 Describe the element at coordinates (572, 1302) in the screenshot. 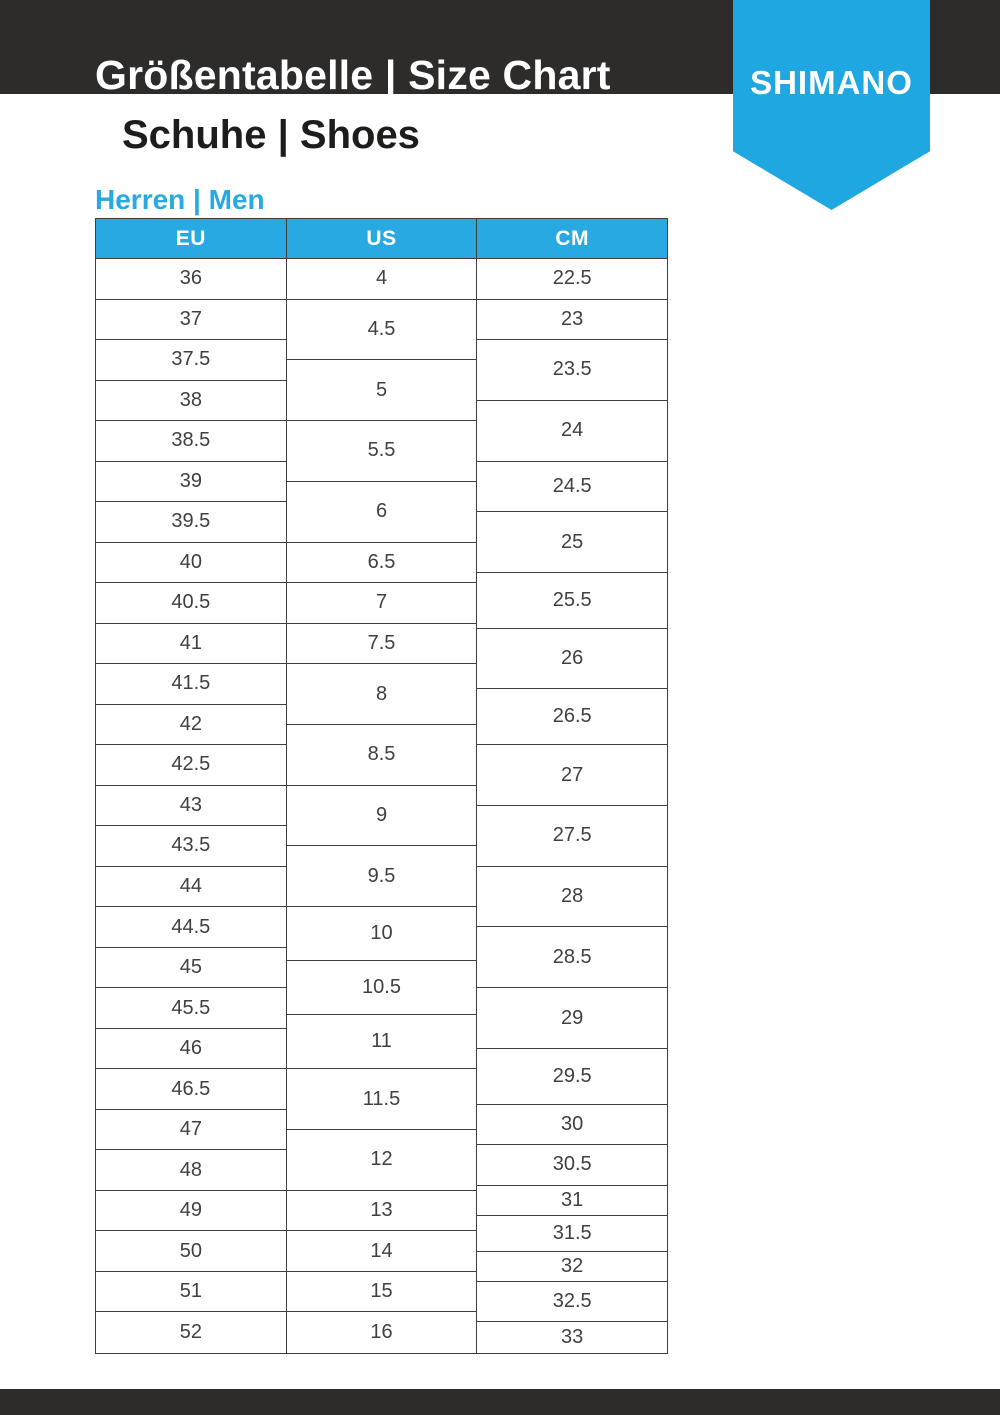

I see `size-cell-cm-32.5: 32.5` at that location.